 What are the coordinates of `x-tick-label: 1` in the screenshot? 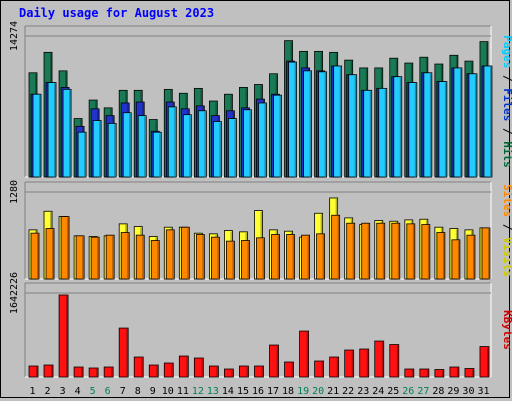 It's located at (33, 391).